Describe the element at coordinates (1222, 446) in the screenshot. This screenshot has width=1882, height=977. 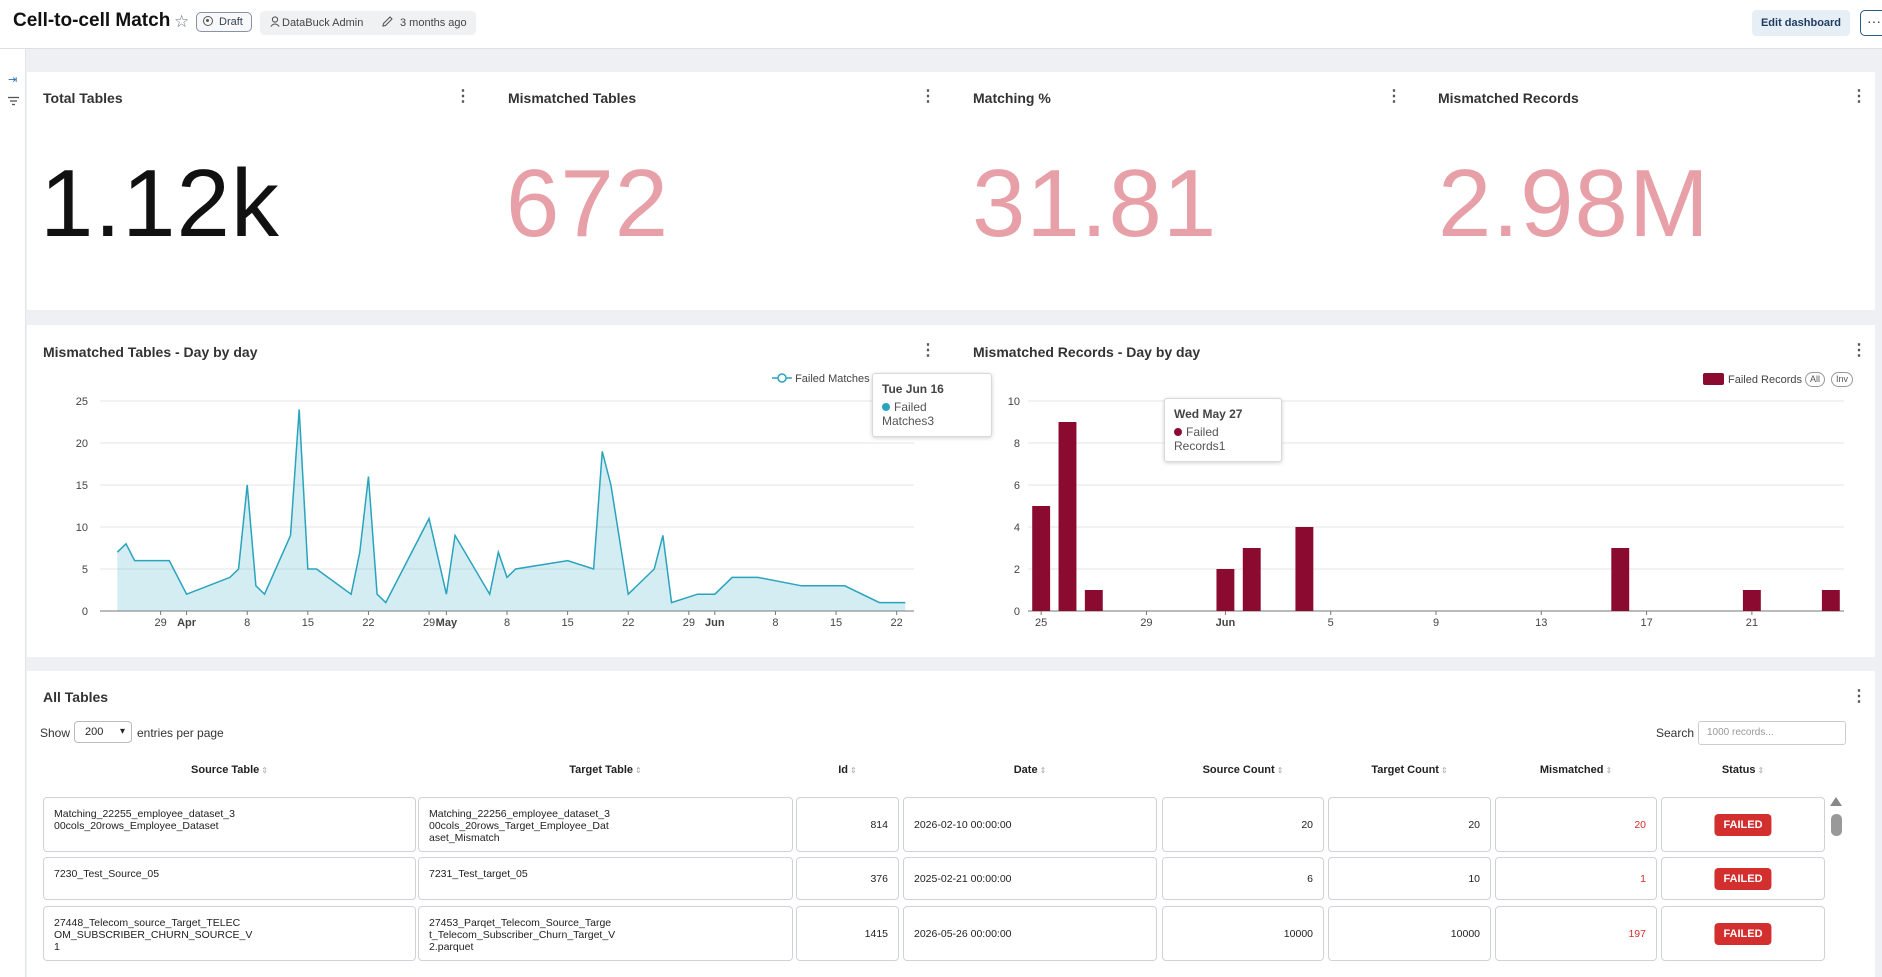
I see `tooltip-number: 1` at that location.